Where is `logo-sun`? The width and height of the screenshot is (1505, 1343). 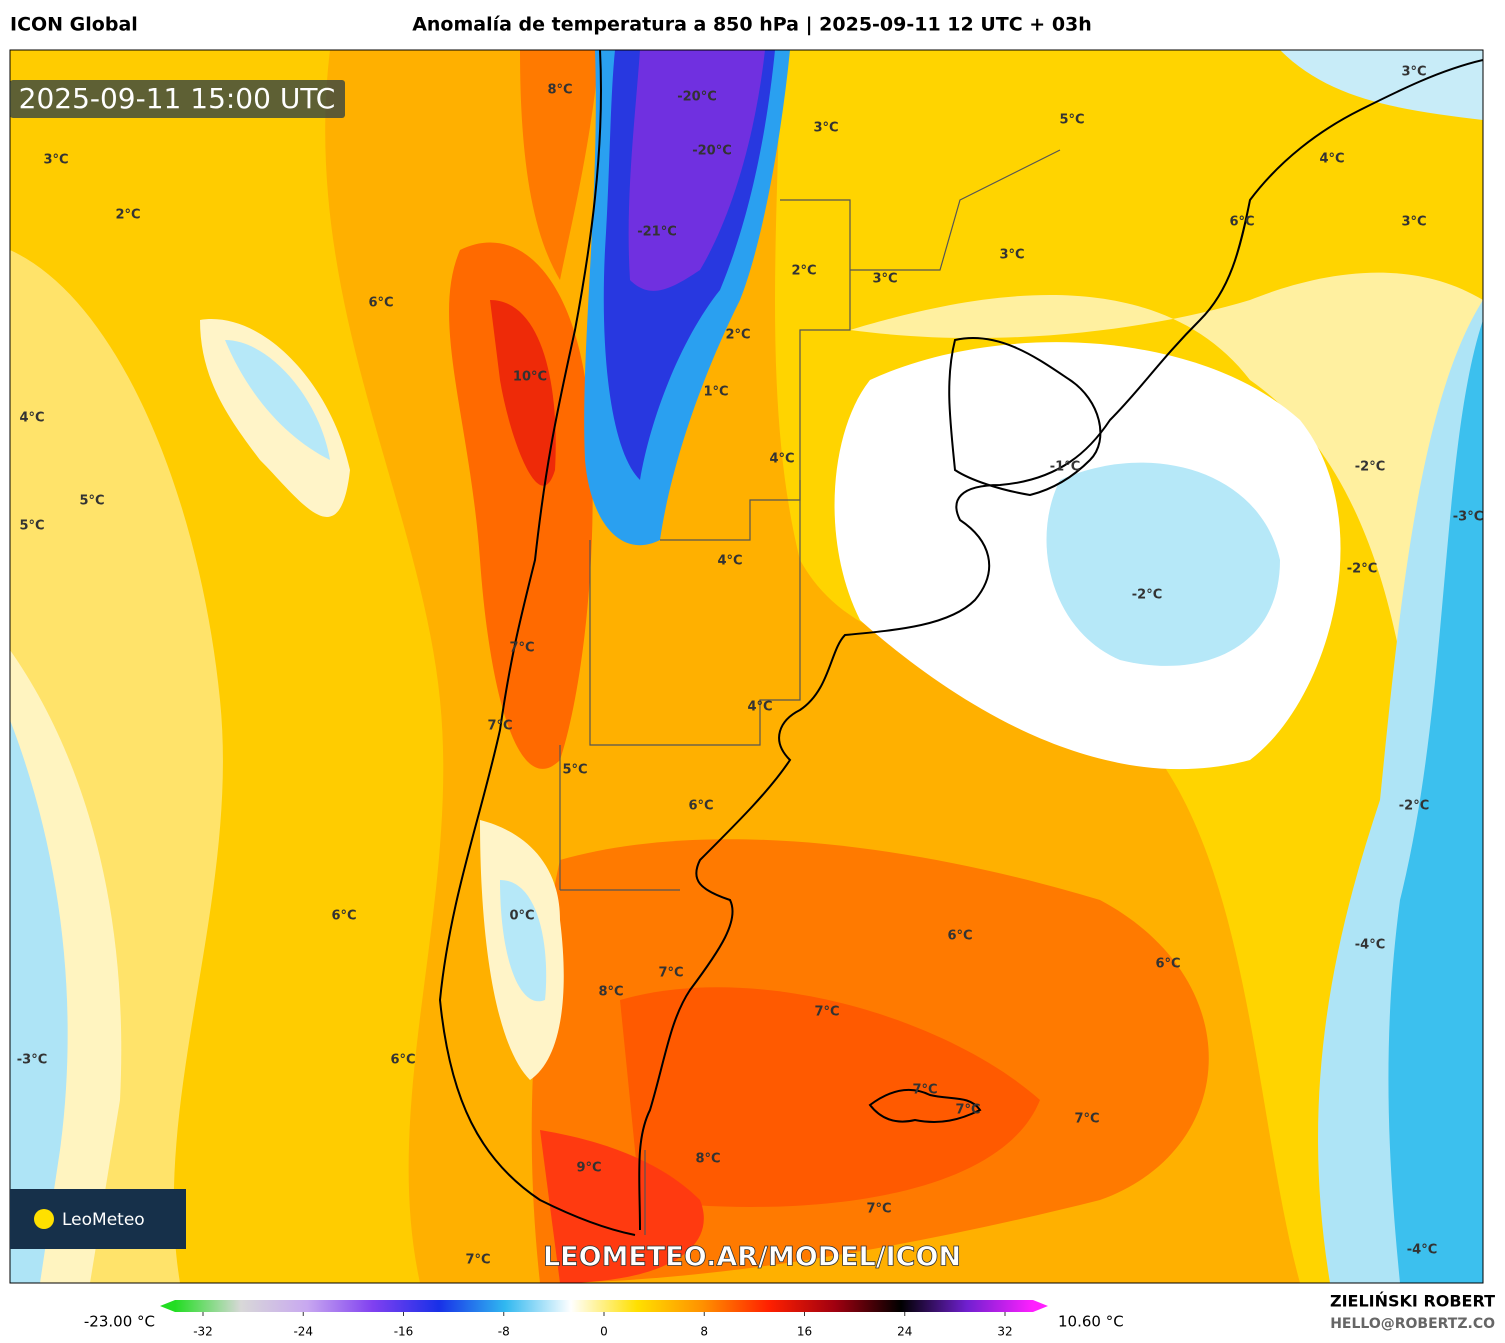
logo-sun is located at coordinates (44, 1219).